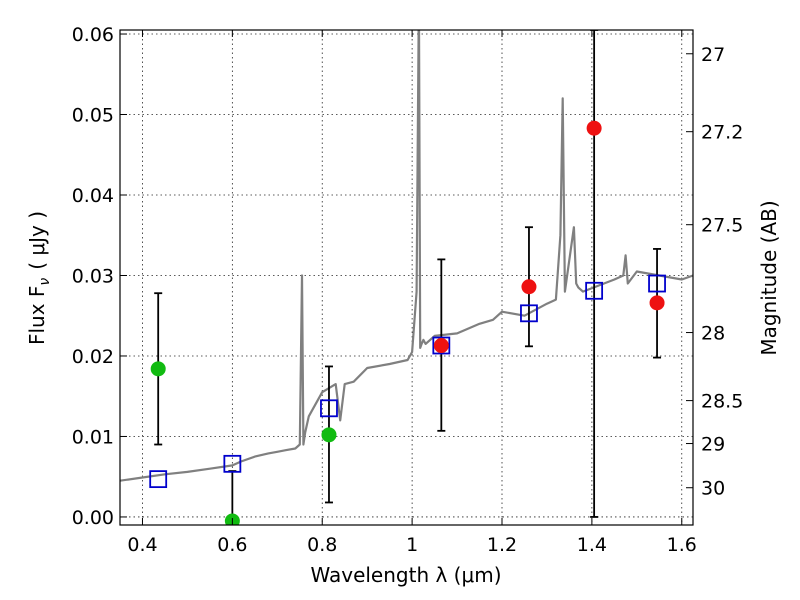 The height and width of the screenshot is (600, 800). Describe the element at coordinates (322, 545) in the screenshot. I see `x-tick-label: 0.8` at that location.